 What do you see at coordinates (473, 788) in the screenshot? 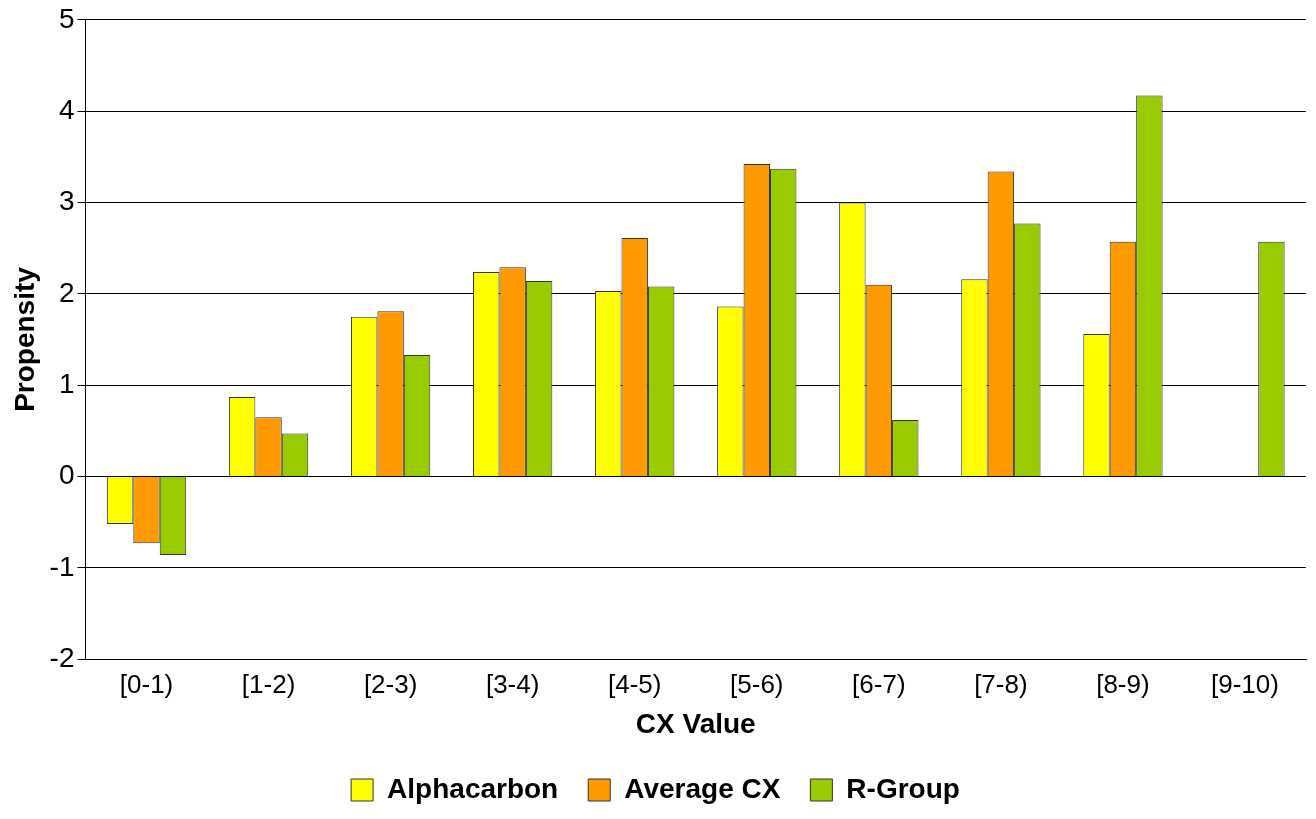
I see `legend-label: Alphacarbon` at bounding box center [473, 788].